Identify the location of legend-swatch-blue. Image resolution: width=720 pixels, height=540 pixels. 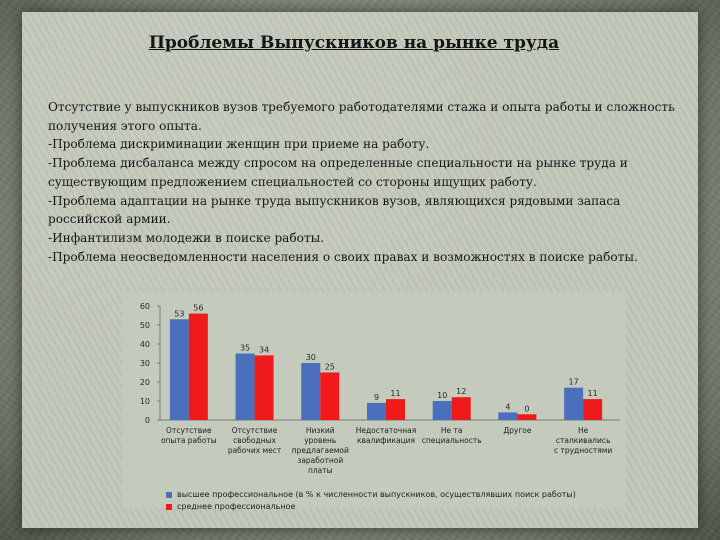
(169, 494).